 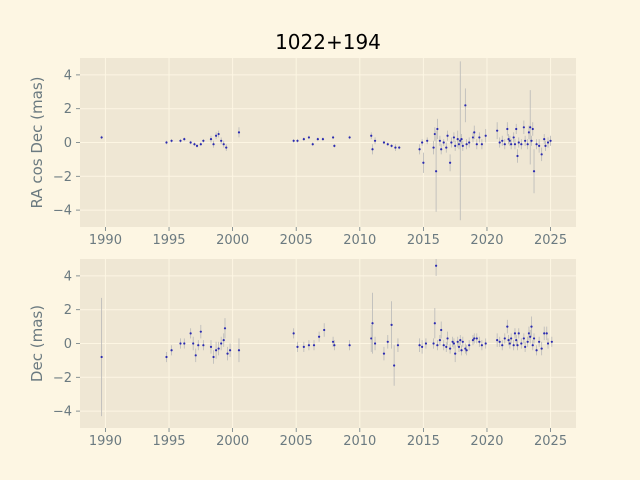 What do you see at coordinates (68, 75) in the screenshot?
I see `y-tick-label: 4` at bounding box center [68, 75].